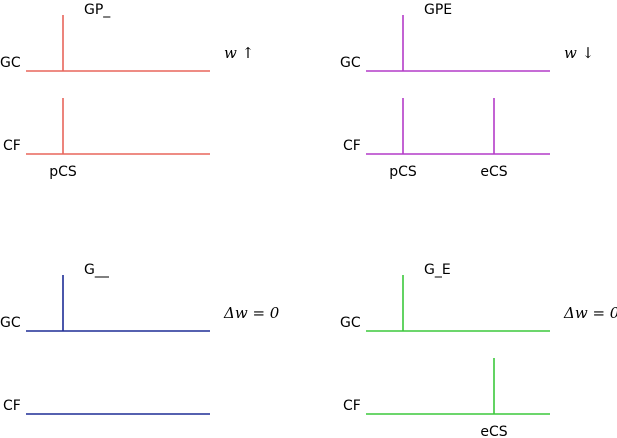 The height and width of the screenshot is (438, 617). What do you see at coordinates (97, 10) in the screenshot?
I see `panel-title: GP_` at bounding box center [97, 10].